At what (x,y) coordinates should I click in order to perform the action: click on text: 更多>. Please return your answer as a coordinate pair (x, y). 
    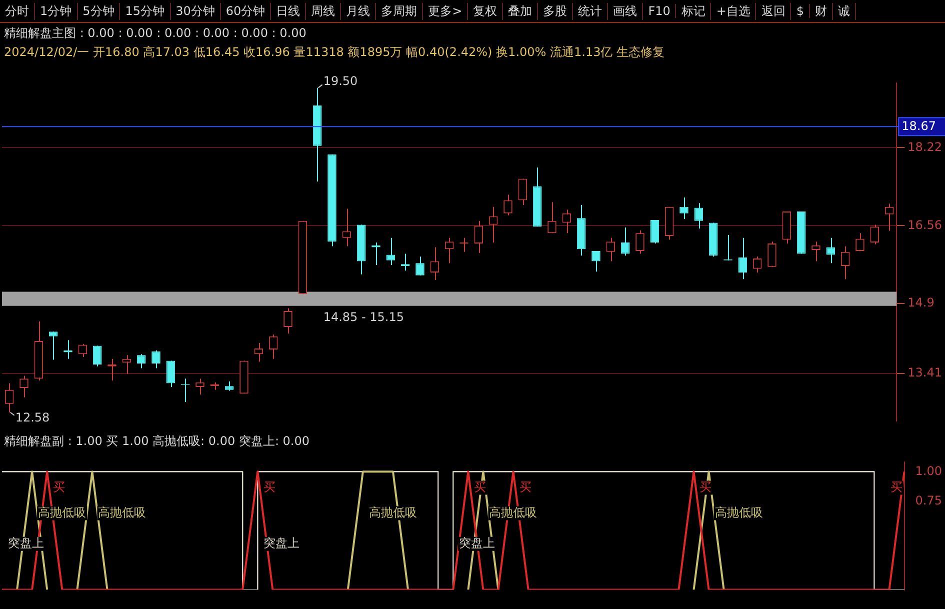
    Looking at the image, I should click on (445, 11).